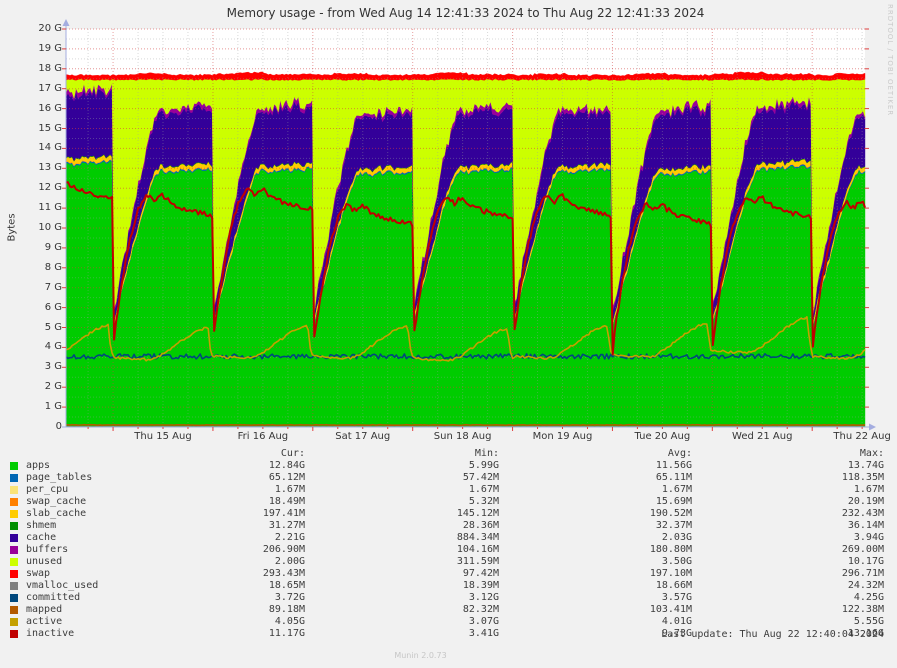 This screenshot has width=897, height=668. What do you see at coordinates (44, 621) in the screenshot?
I see `legend-name-active: active` at bounding box center [44, 621].